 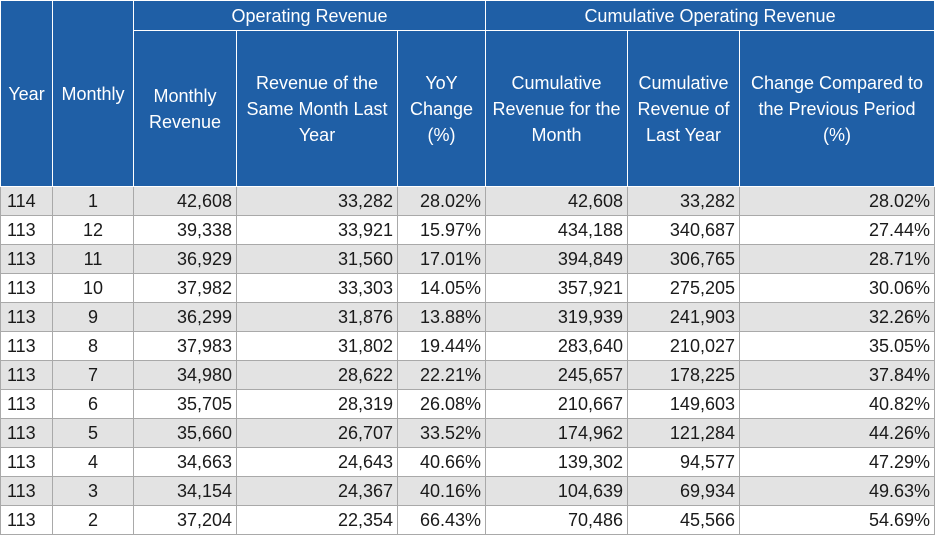 I want to click on cell-same-month-last-year: 26,707, so click(x=317, y=433).